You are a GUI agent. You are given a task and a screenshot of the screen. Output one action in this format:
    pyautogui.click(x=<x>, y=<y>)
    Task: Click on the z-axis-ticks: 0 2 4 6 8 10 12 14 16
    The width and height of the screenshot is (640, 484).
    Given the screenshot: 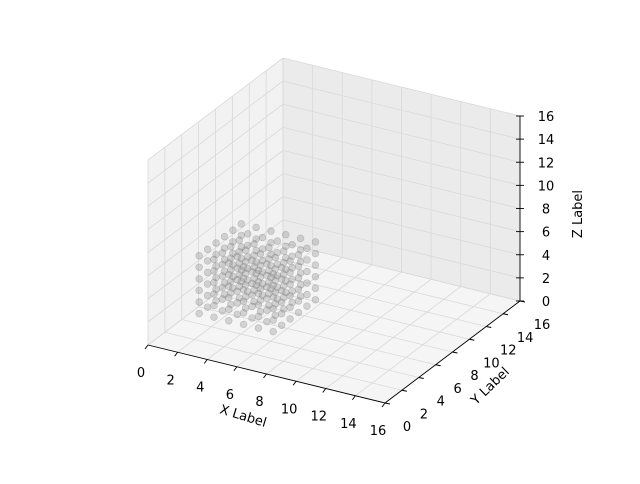 What is the action you would take?
    pyautogui.click(x=535, y=210)
    